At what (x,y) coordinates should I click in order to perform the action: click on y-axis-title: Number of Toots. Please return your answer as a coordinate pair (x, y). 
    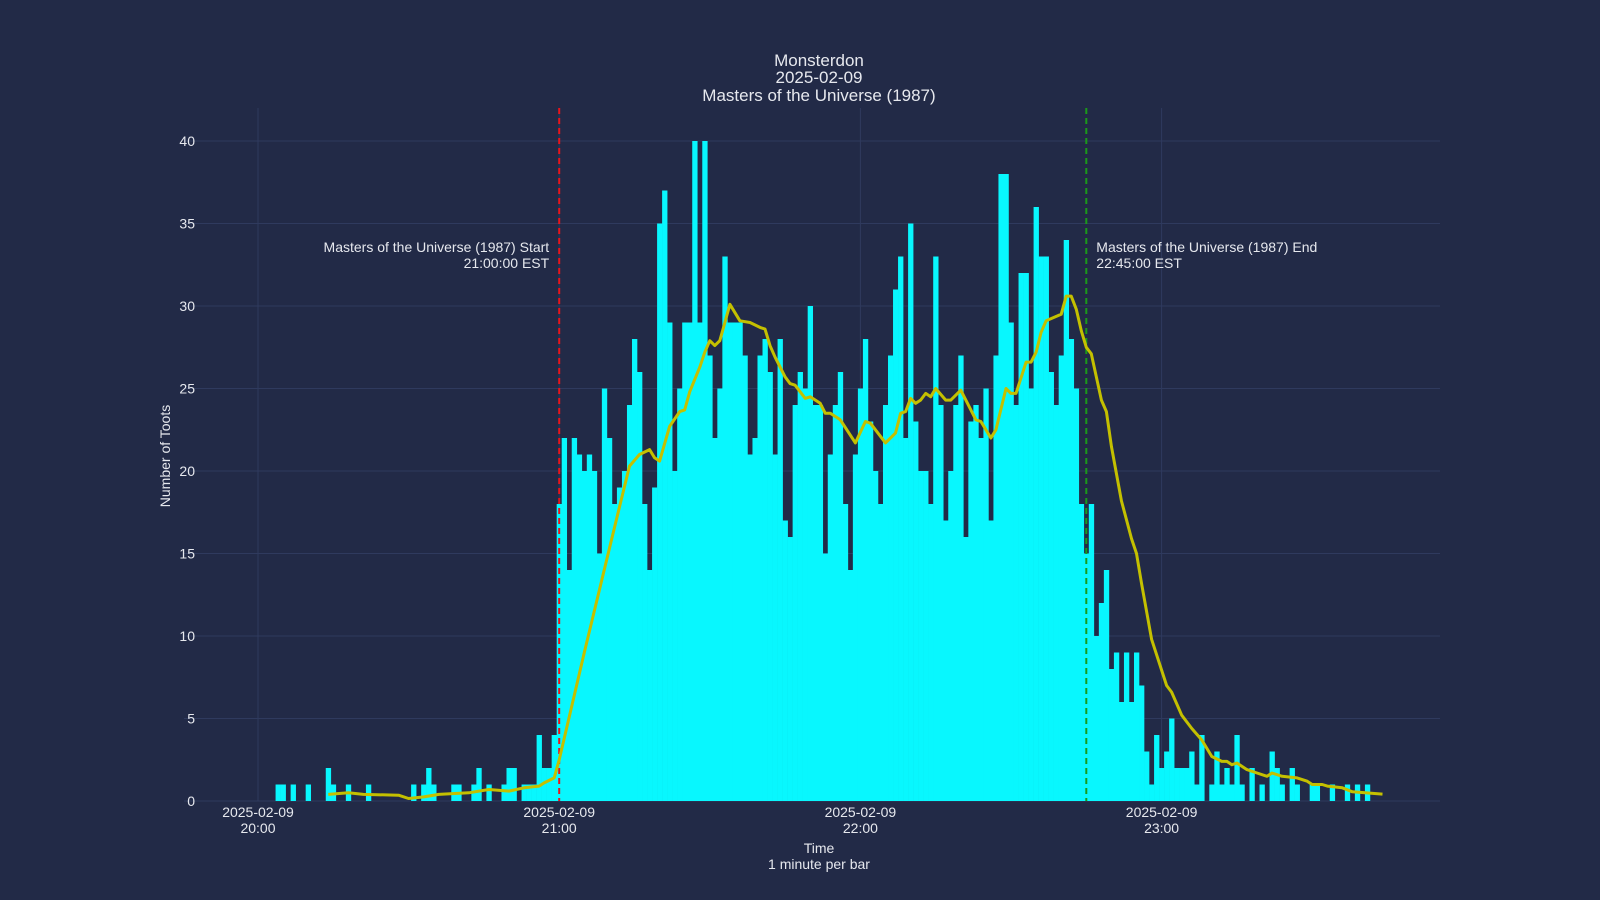
    Looking at the image, I should click on (165, 456).